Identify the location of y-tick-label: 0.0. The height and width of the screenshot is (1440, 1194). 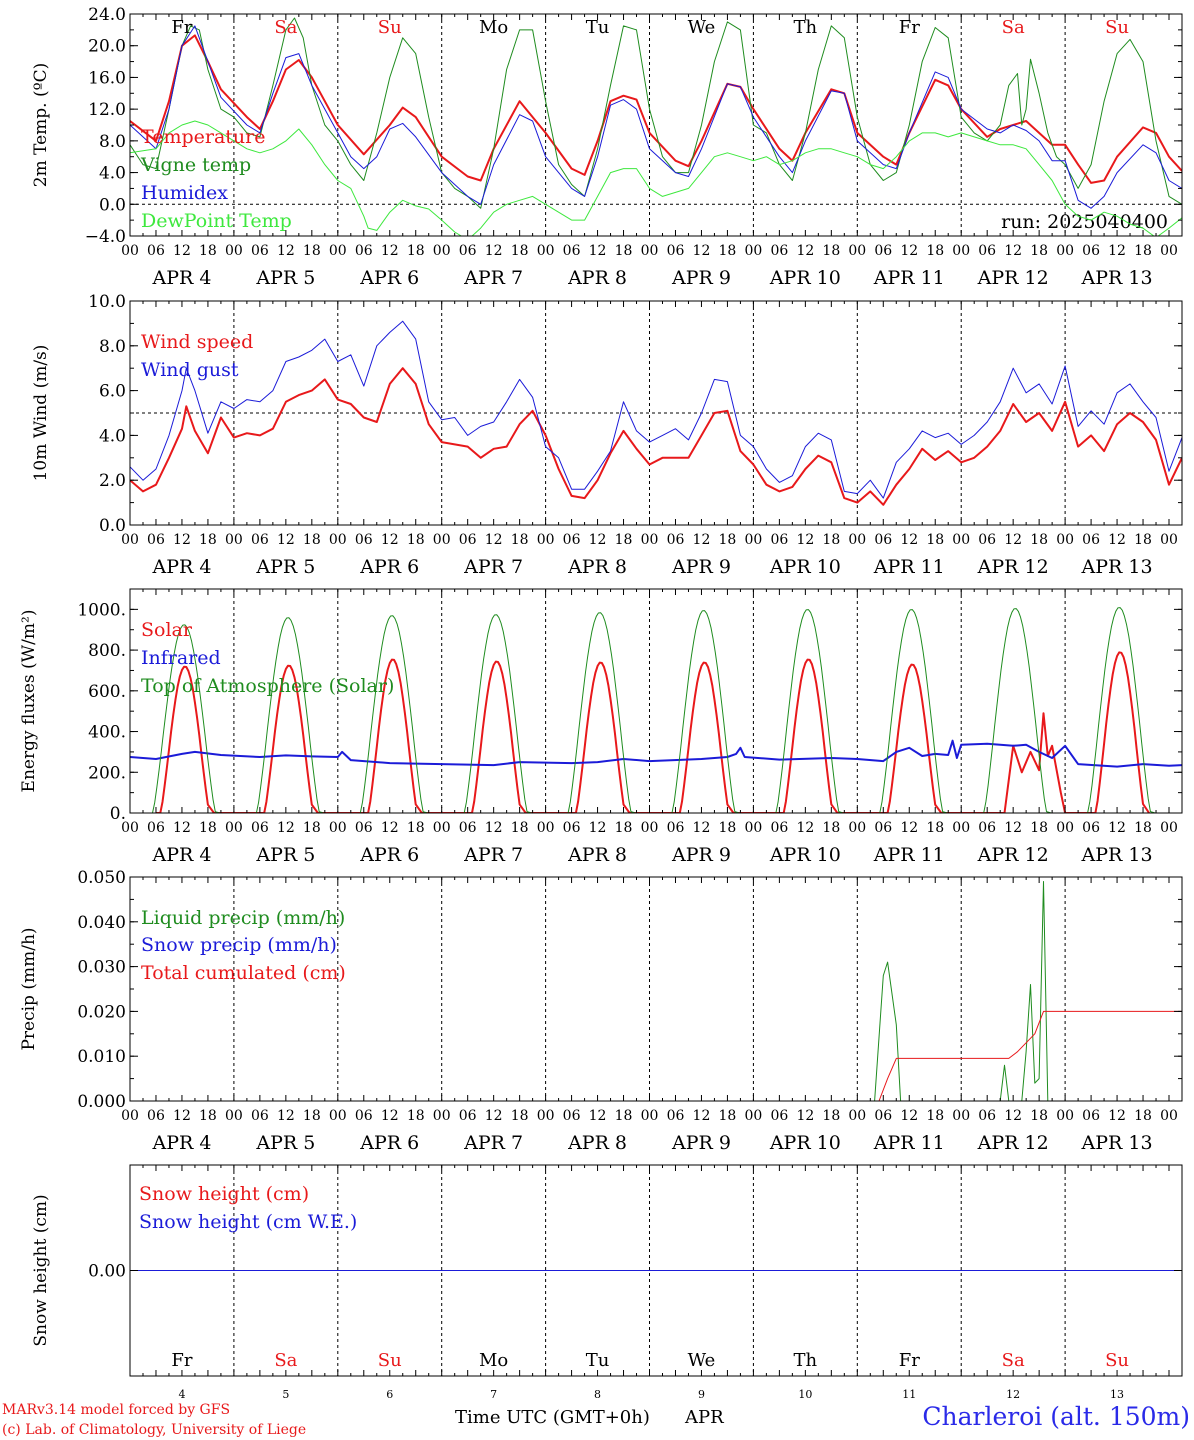
(112, 205).